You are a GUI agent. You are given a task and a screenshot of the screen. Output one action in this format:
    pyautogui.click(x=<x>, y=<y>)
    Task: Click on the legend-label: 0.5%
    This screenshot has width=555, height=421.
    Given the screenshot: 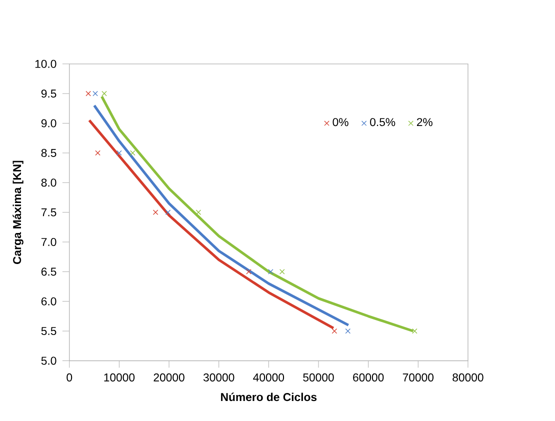 What is the action you would take?
    pyautogui.click(x=383, y=122)
    